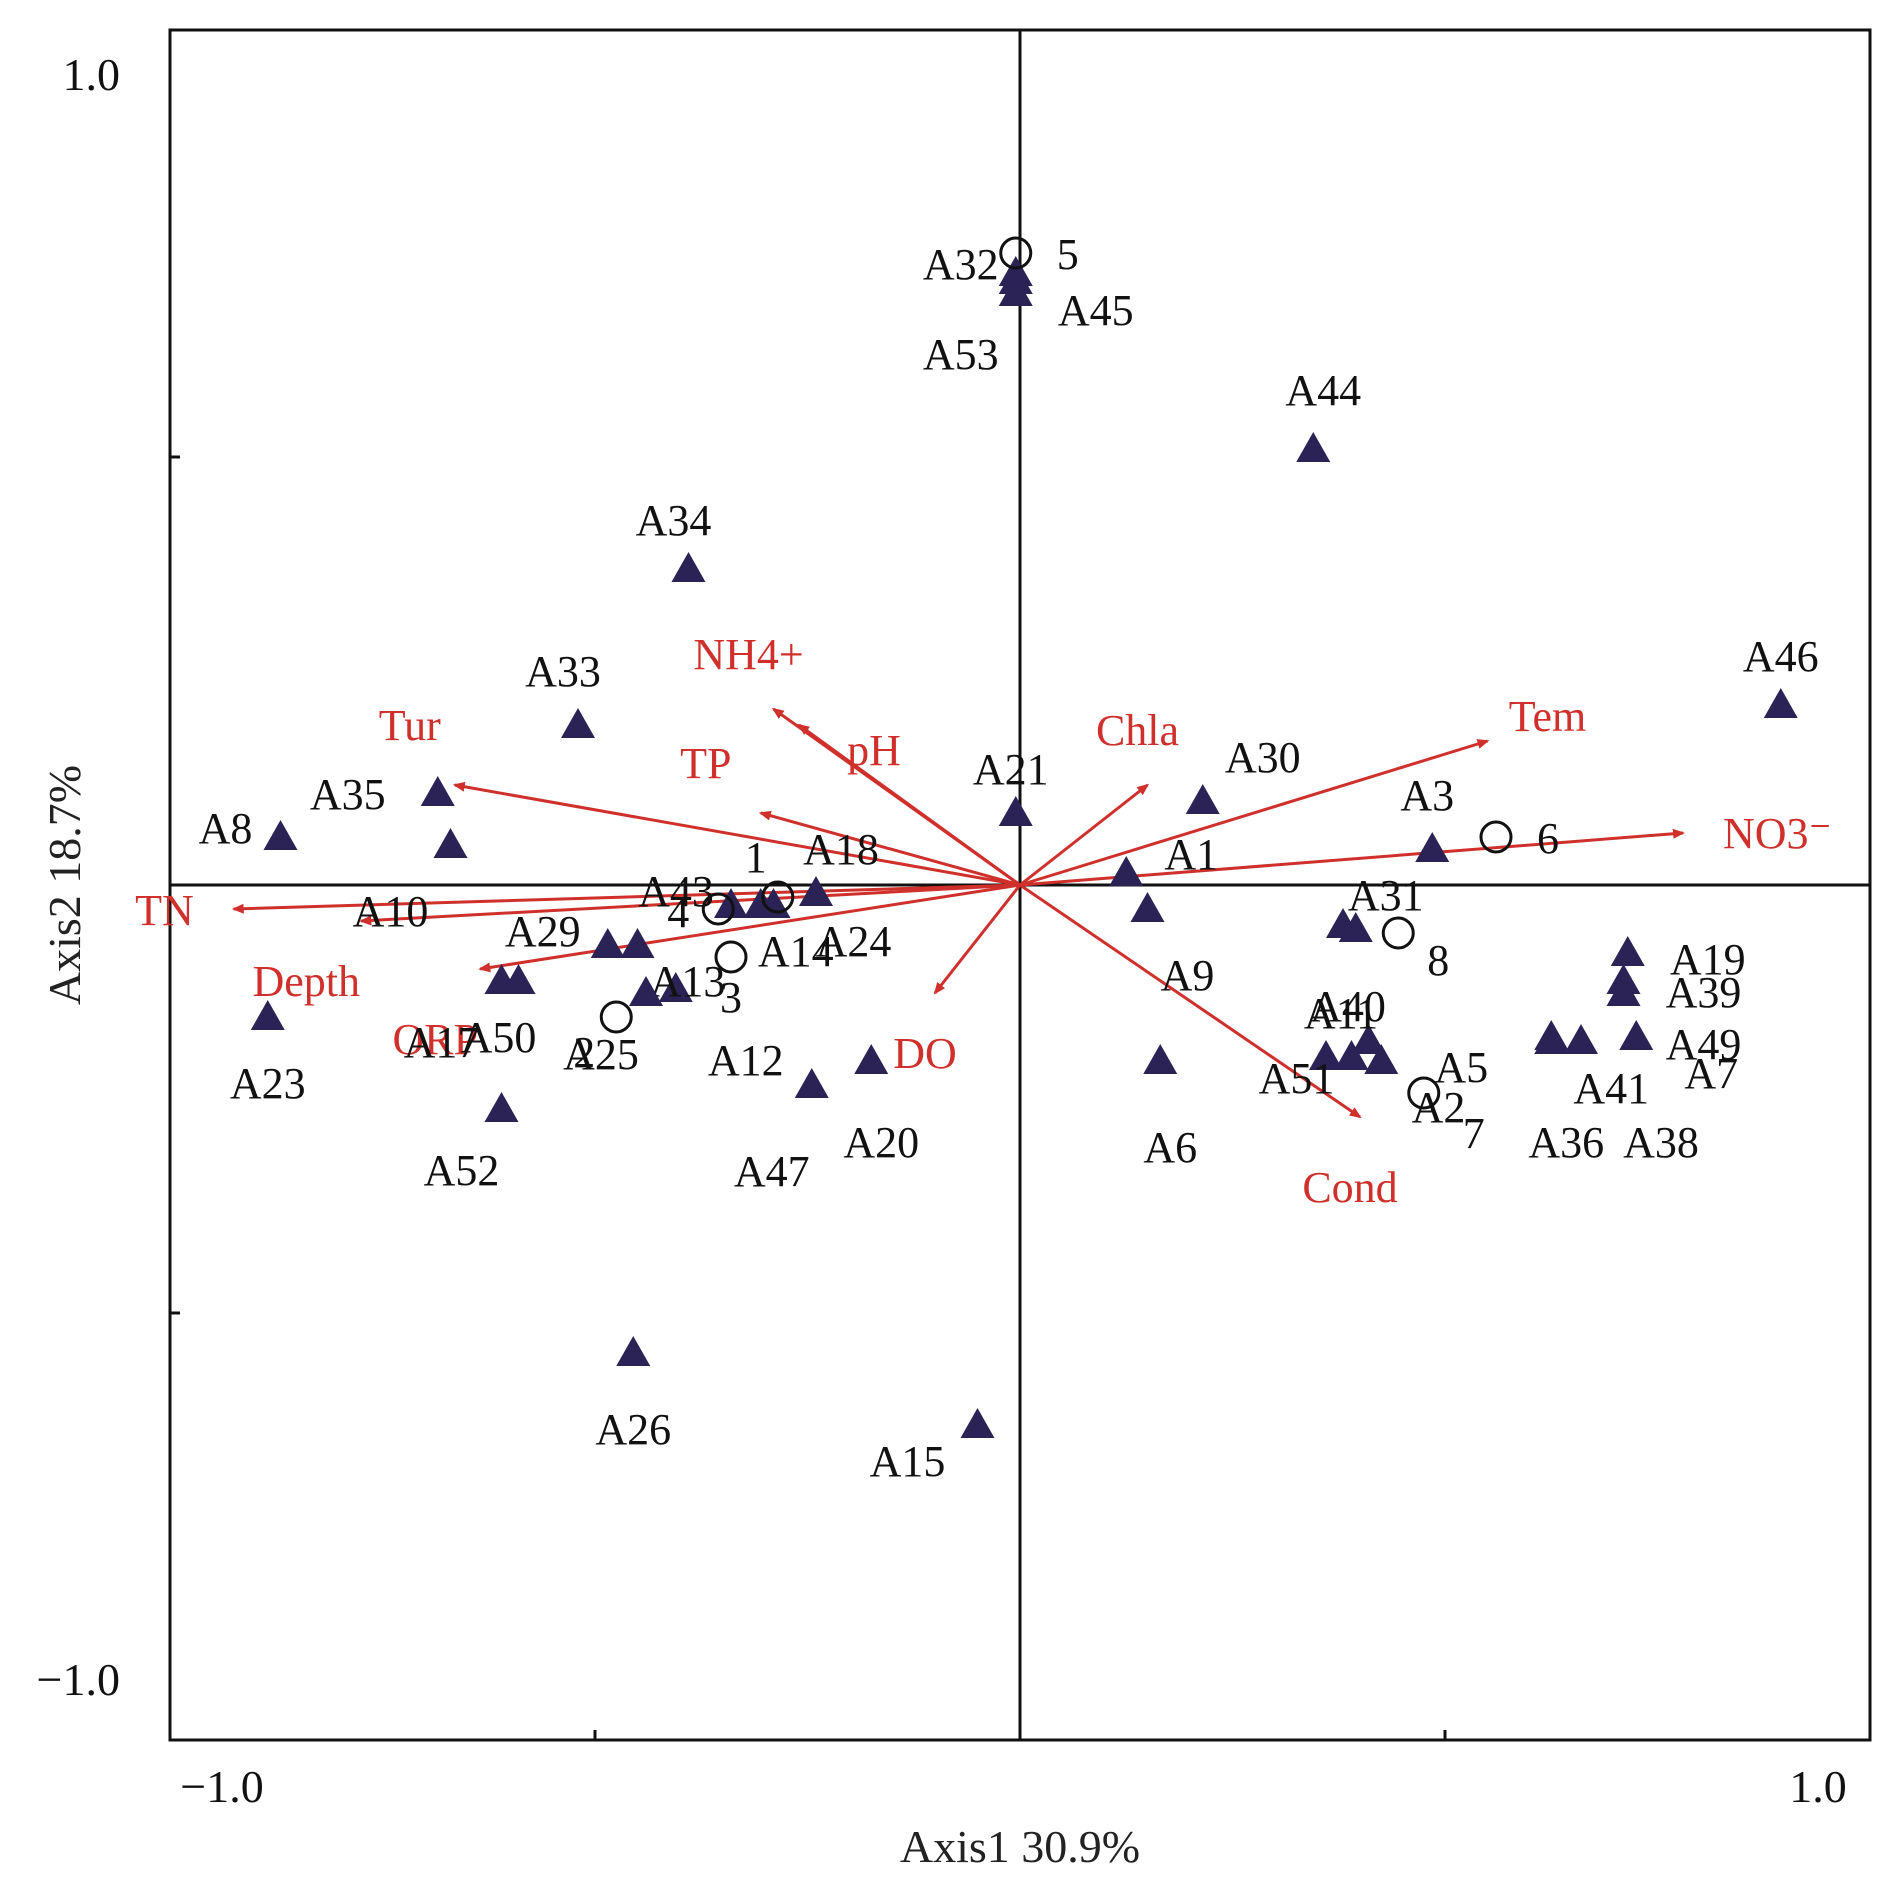 The height and width of the screenshot is (1890, 1890). I want to click on species-point: A47, so click(781, 1132).